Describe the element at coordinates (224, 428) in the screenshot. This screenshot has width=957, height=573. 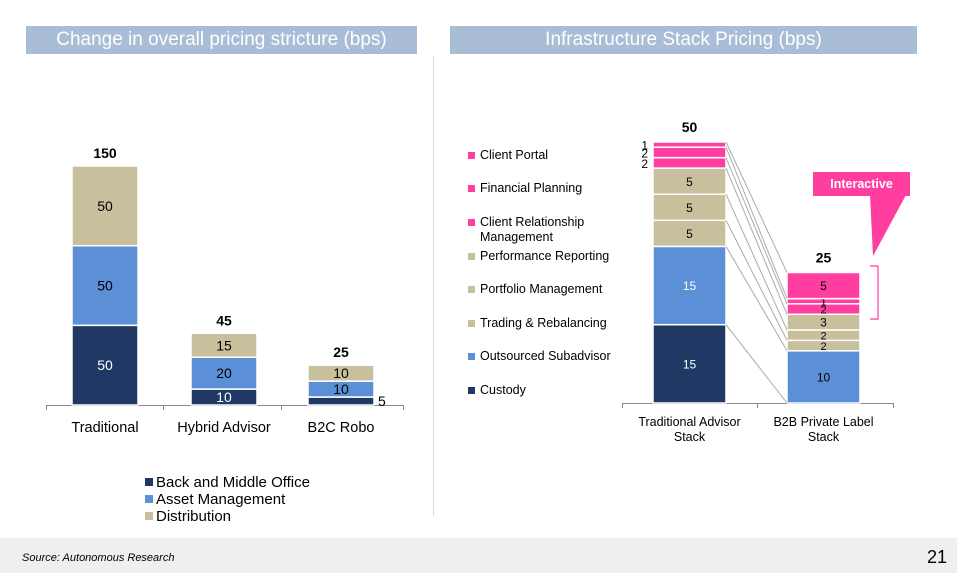
I see `category-label: Hybrid Advisor` at that location.